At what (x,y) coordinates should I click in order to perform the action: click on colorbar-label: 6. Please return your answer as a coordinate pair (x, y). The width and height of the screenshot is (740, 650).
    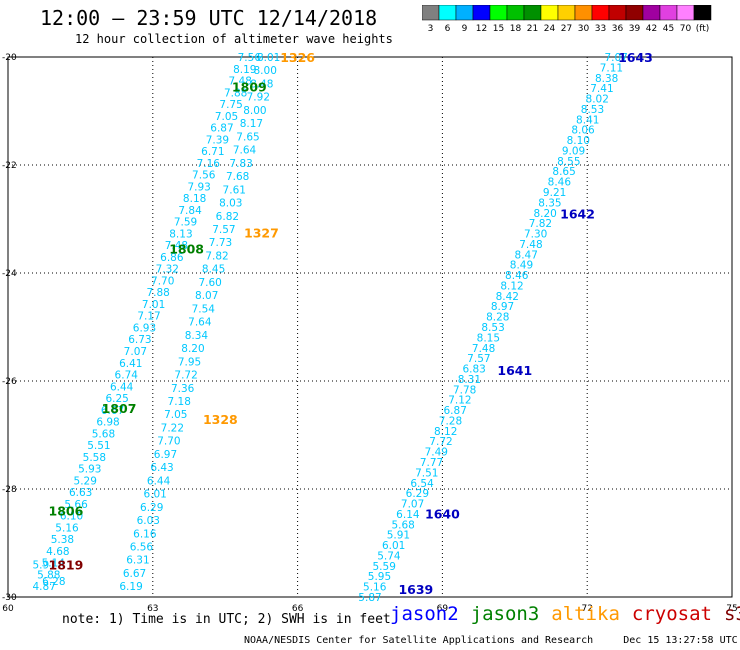
    Looking at the image, I should click on (448, 29).